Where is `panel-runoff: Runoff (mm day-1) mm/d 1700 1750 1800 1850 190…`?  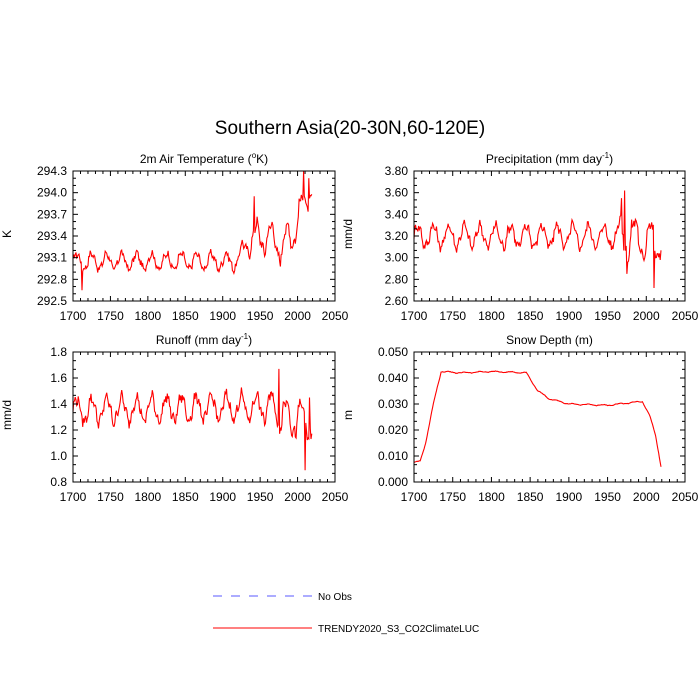 panel-runoff: Runoff (mm day-1) mm/d 1700 1750 1800 1850 190… is located at coordinates (174, 418).